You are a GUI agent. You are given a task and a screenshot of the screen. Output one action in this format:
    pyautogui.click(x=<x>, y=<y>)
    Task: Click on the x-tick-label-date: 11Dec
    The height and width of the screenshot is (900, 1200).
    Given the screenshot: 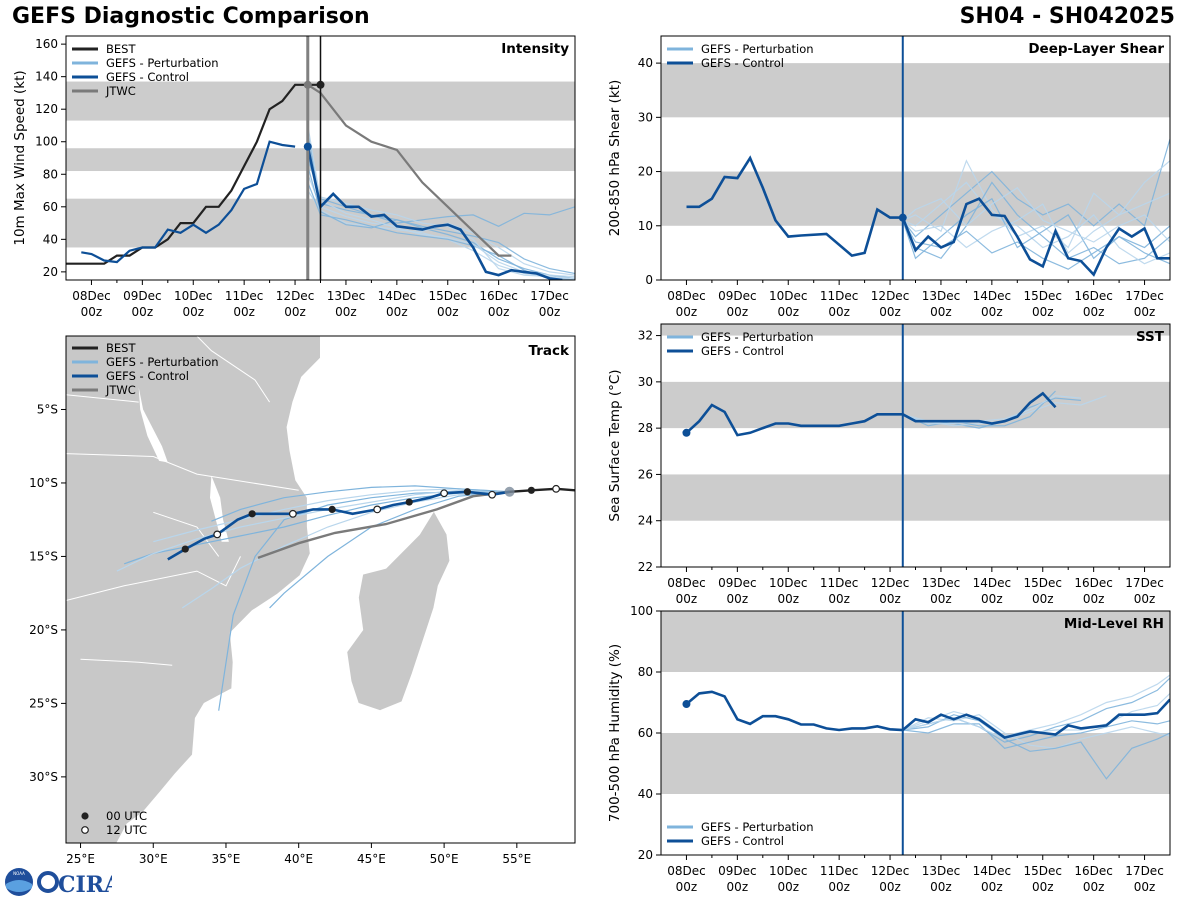 What is the action you would take?
    pyautogui.click(x=839, y=296)
    